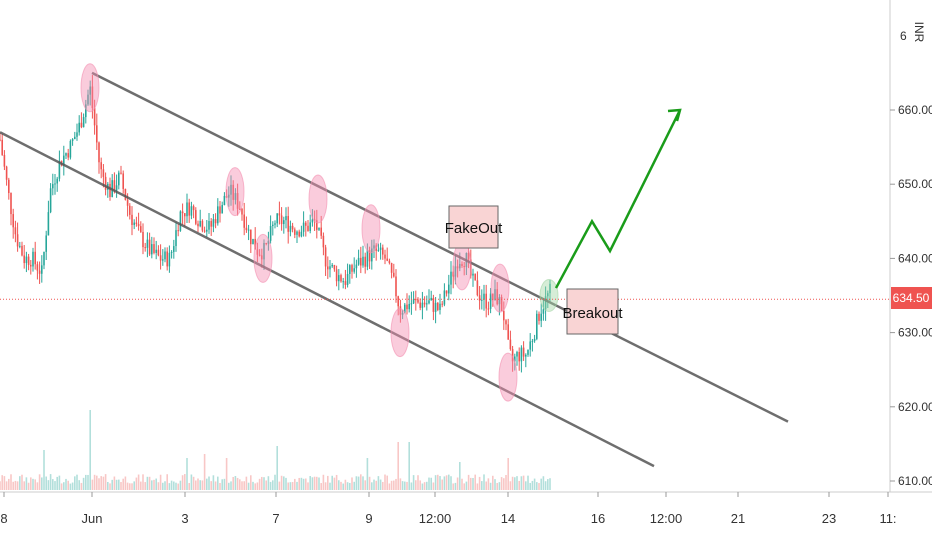 This screenshot has height=550, width=932. What do you see at coordinates (400, 333) in the screenshot?
I see `touch-point-marker` at bounding box center [400, 333].